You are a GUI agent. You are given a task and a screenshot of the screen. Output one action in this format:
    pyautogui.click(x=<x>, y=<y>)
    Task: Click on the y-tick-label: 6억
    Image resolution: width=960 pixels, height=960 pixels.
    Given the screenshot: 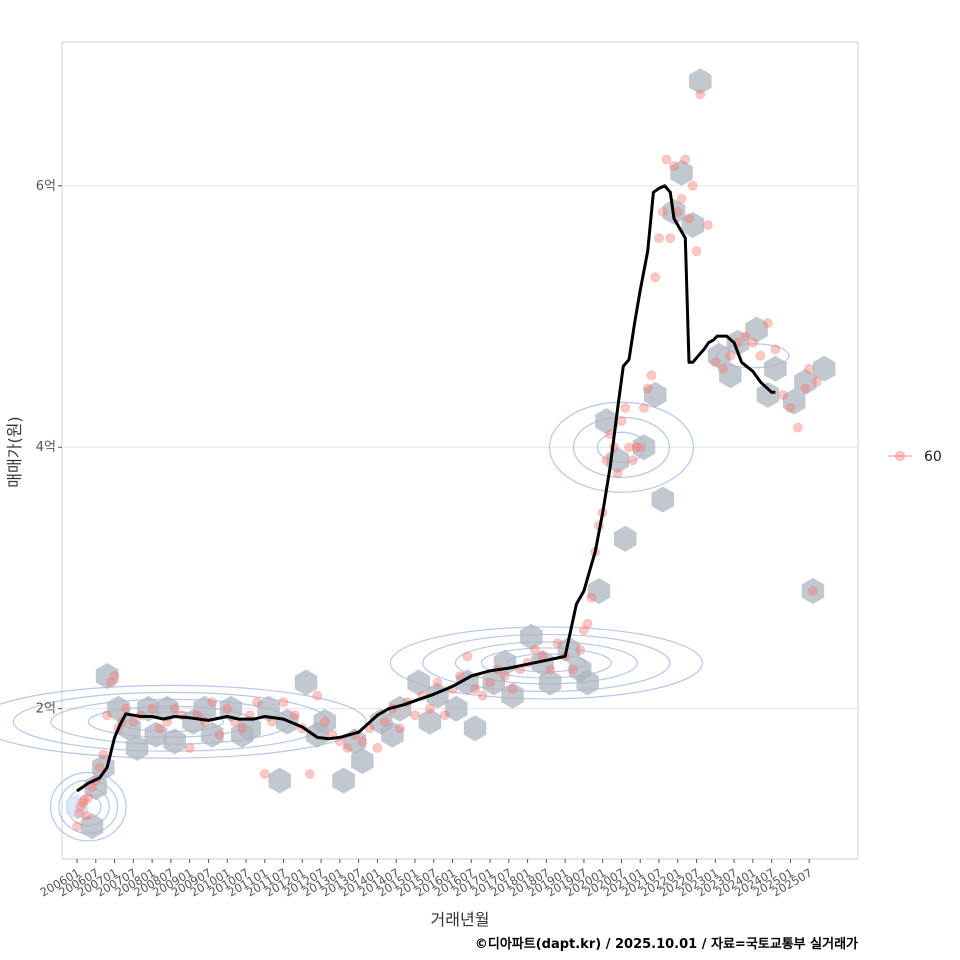 What is the action you would take?
    pyautogui.click(x=46, y=186)
    